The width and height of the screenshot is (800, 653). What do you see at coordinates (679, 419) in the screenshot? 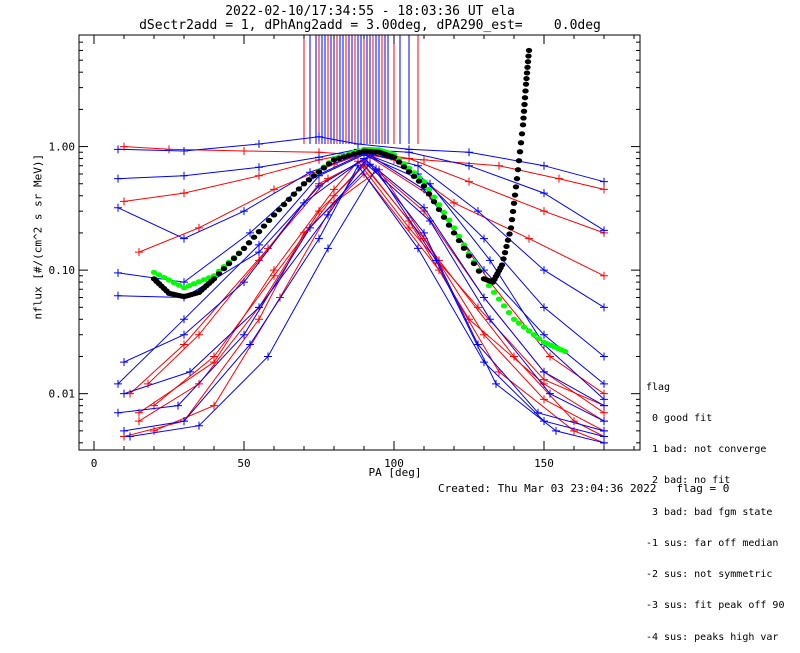
I see `legend-item: 0 good fit` at bounding box center [679, 419].